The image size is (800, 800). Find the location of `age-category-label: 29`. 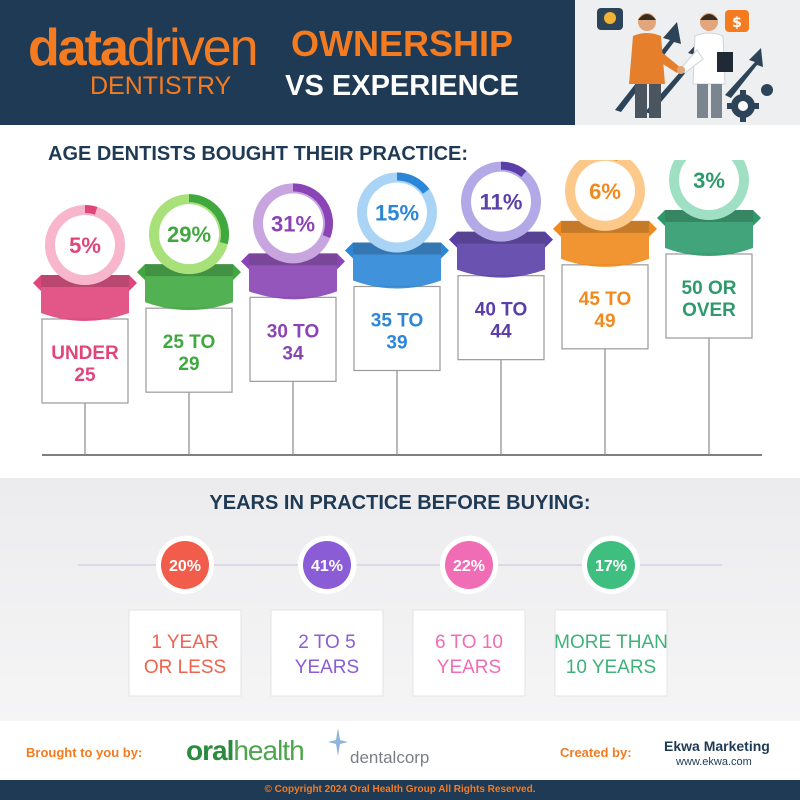

age-category-label: 29 is located at coordinates (188, 364).